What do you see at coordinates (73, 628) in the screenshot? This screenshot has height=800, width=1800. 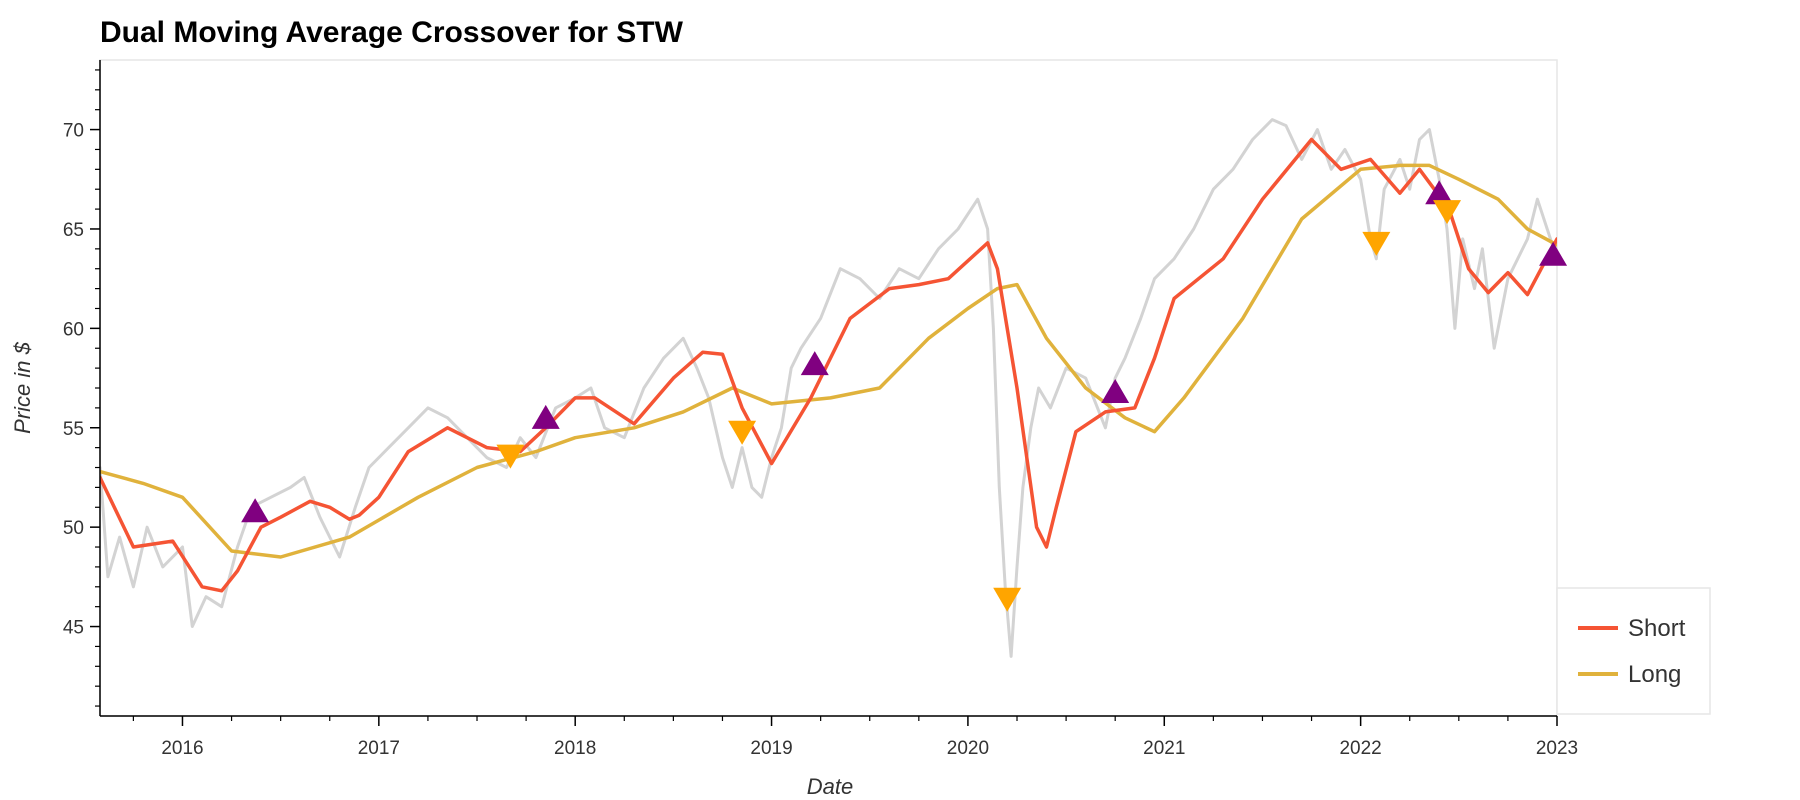 I see `y-tick-label: 45` at bounding box center [73, 628].